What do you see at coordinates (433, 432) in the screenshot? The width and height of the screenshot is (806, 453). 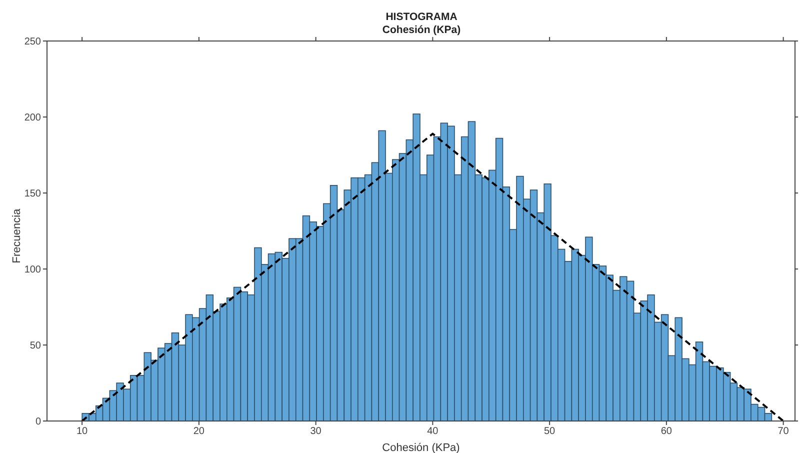 I see `x-tick-label: 40` at bounding box center [433, 432].